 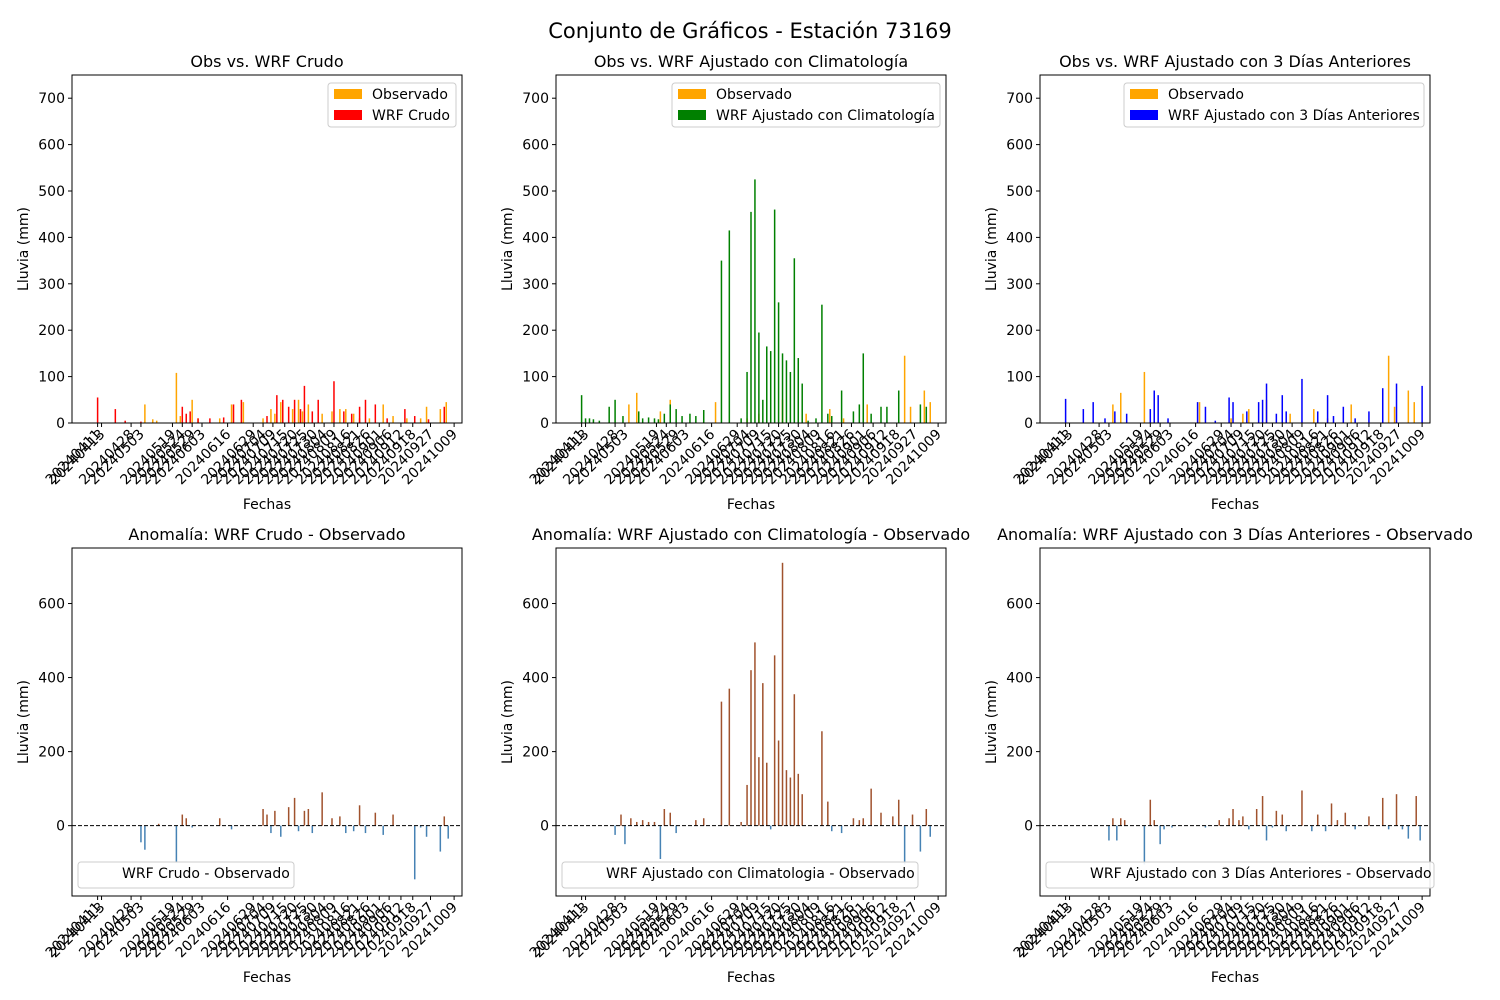 What do you see at coordinates (51, 378) in the screenshot?
I see `y-tick-label: 100` at bounding box center [51, 378].